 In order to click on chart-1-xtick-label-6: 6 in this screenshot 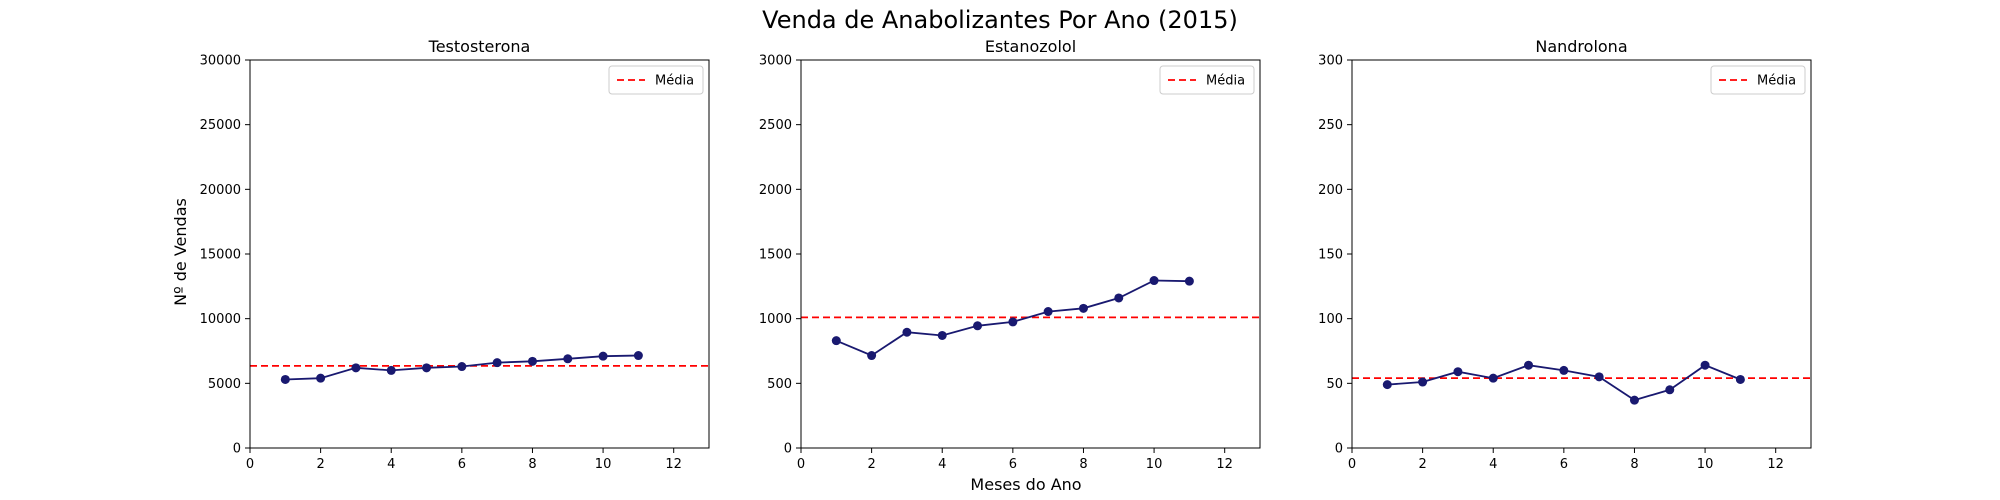, I will do `click(1013, 464)`.